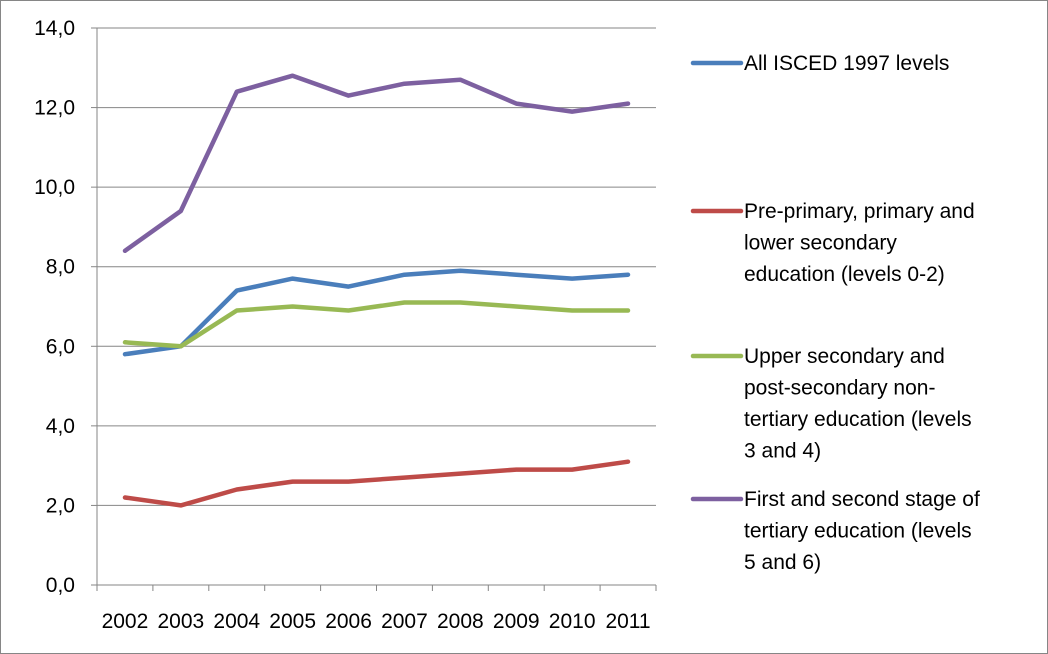  Describe the element at coordinates (844, 356) in the screenshot. I see `legend-label-line: Upper secondary and` at that location.